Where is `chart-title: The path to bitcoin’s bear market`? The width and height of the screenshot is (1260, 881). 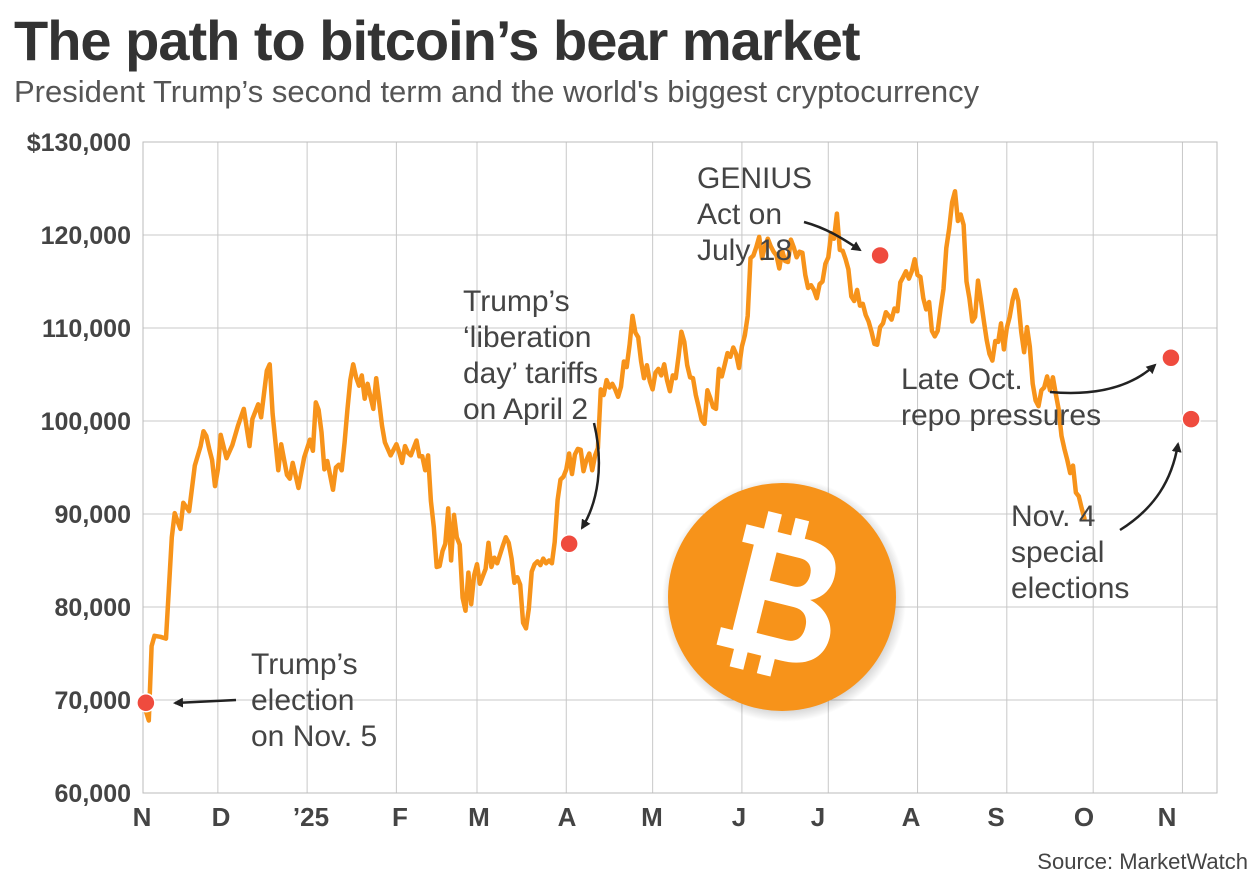 chart-title: The path to bitcoin’s bear market is located at coordinates (437, 40).